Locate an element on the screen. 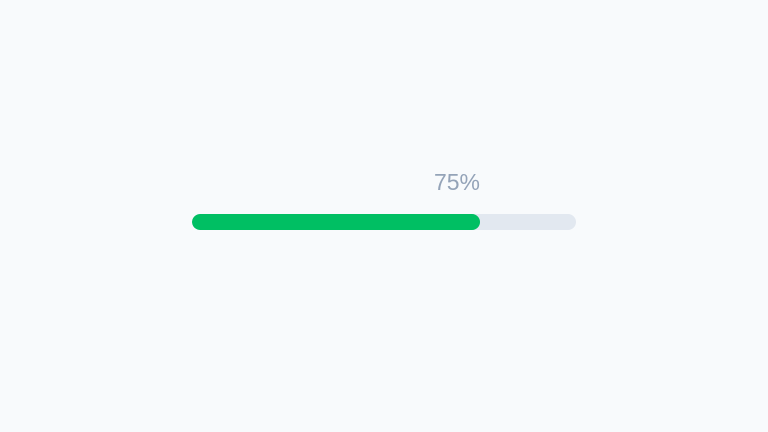 Image resolution: width=768 pixels, height=432 pixels. progress-label-row: 75% is located at coordinates (384, 182).